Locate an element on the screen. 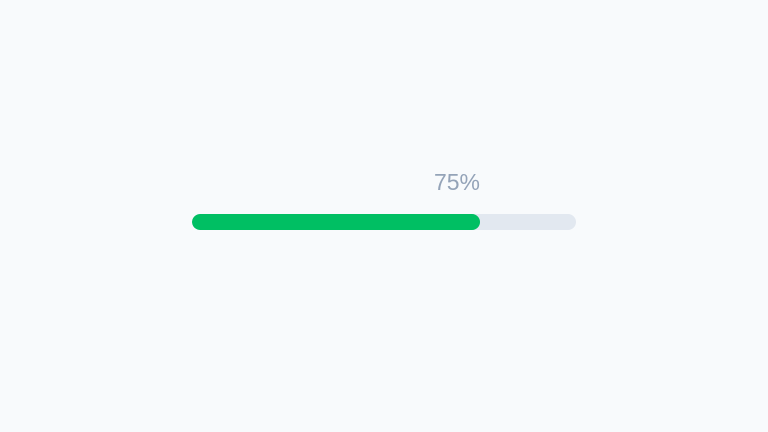 Image resolution: width=768 pixels, height=432 pixels. progress-label-row: 75% is located at coordinates (384, 182).